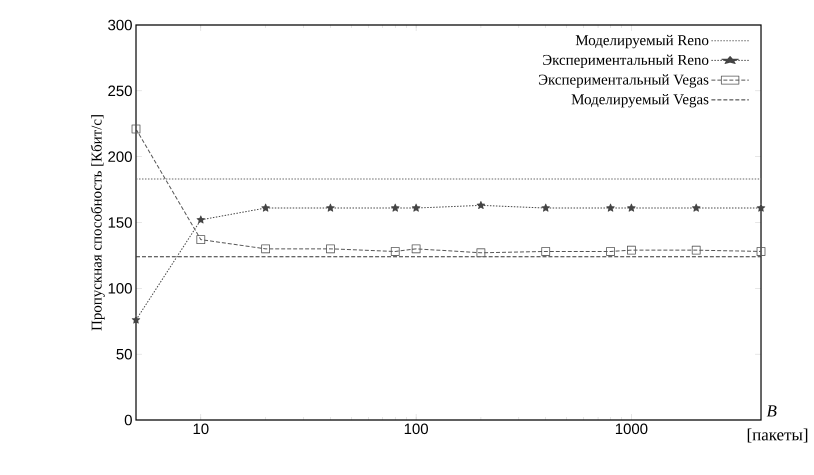 This screenshot has height=475, width=814. I want to click on y-tick-label: 300, so click(120, 25).